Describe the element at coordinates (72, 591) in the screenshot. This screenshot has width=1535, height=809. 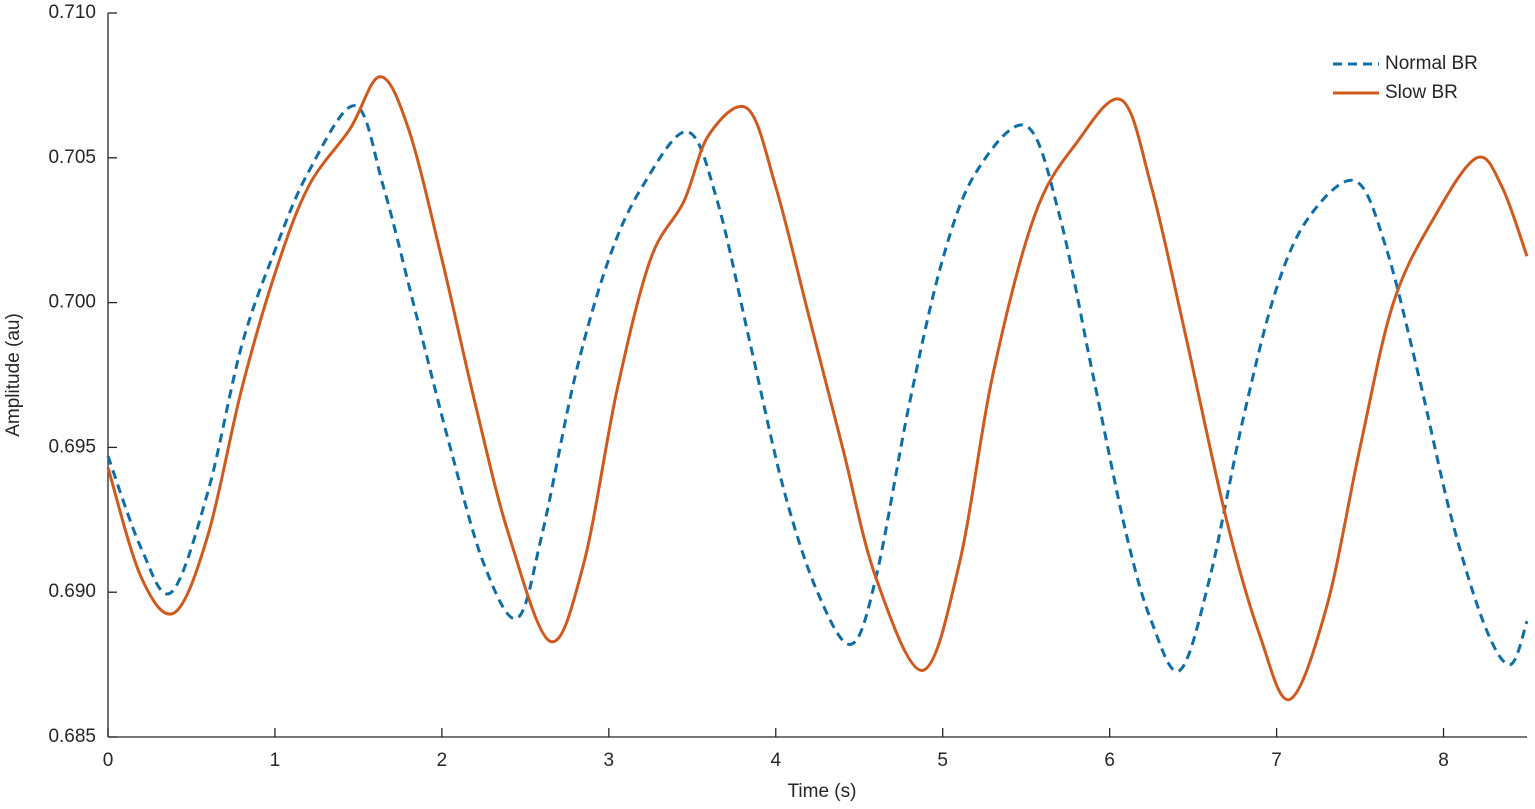
I see `y-tick-label: 0.690` at that location.